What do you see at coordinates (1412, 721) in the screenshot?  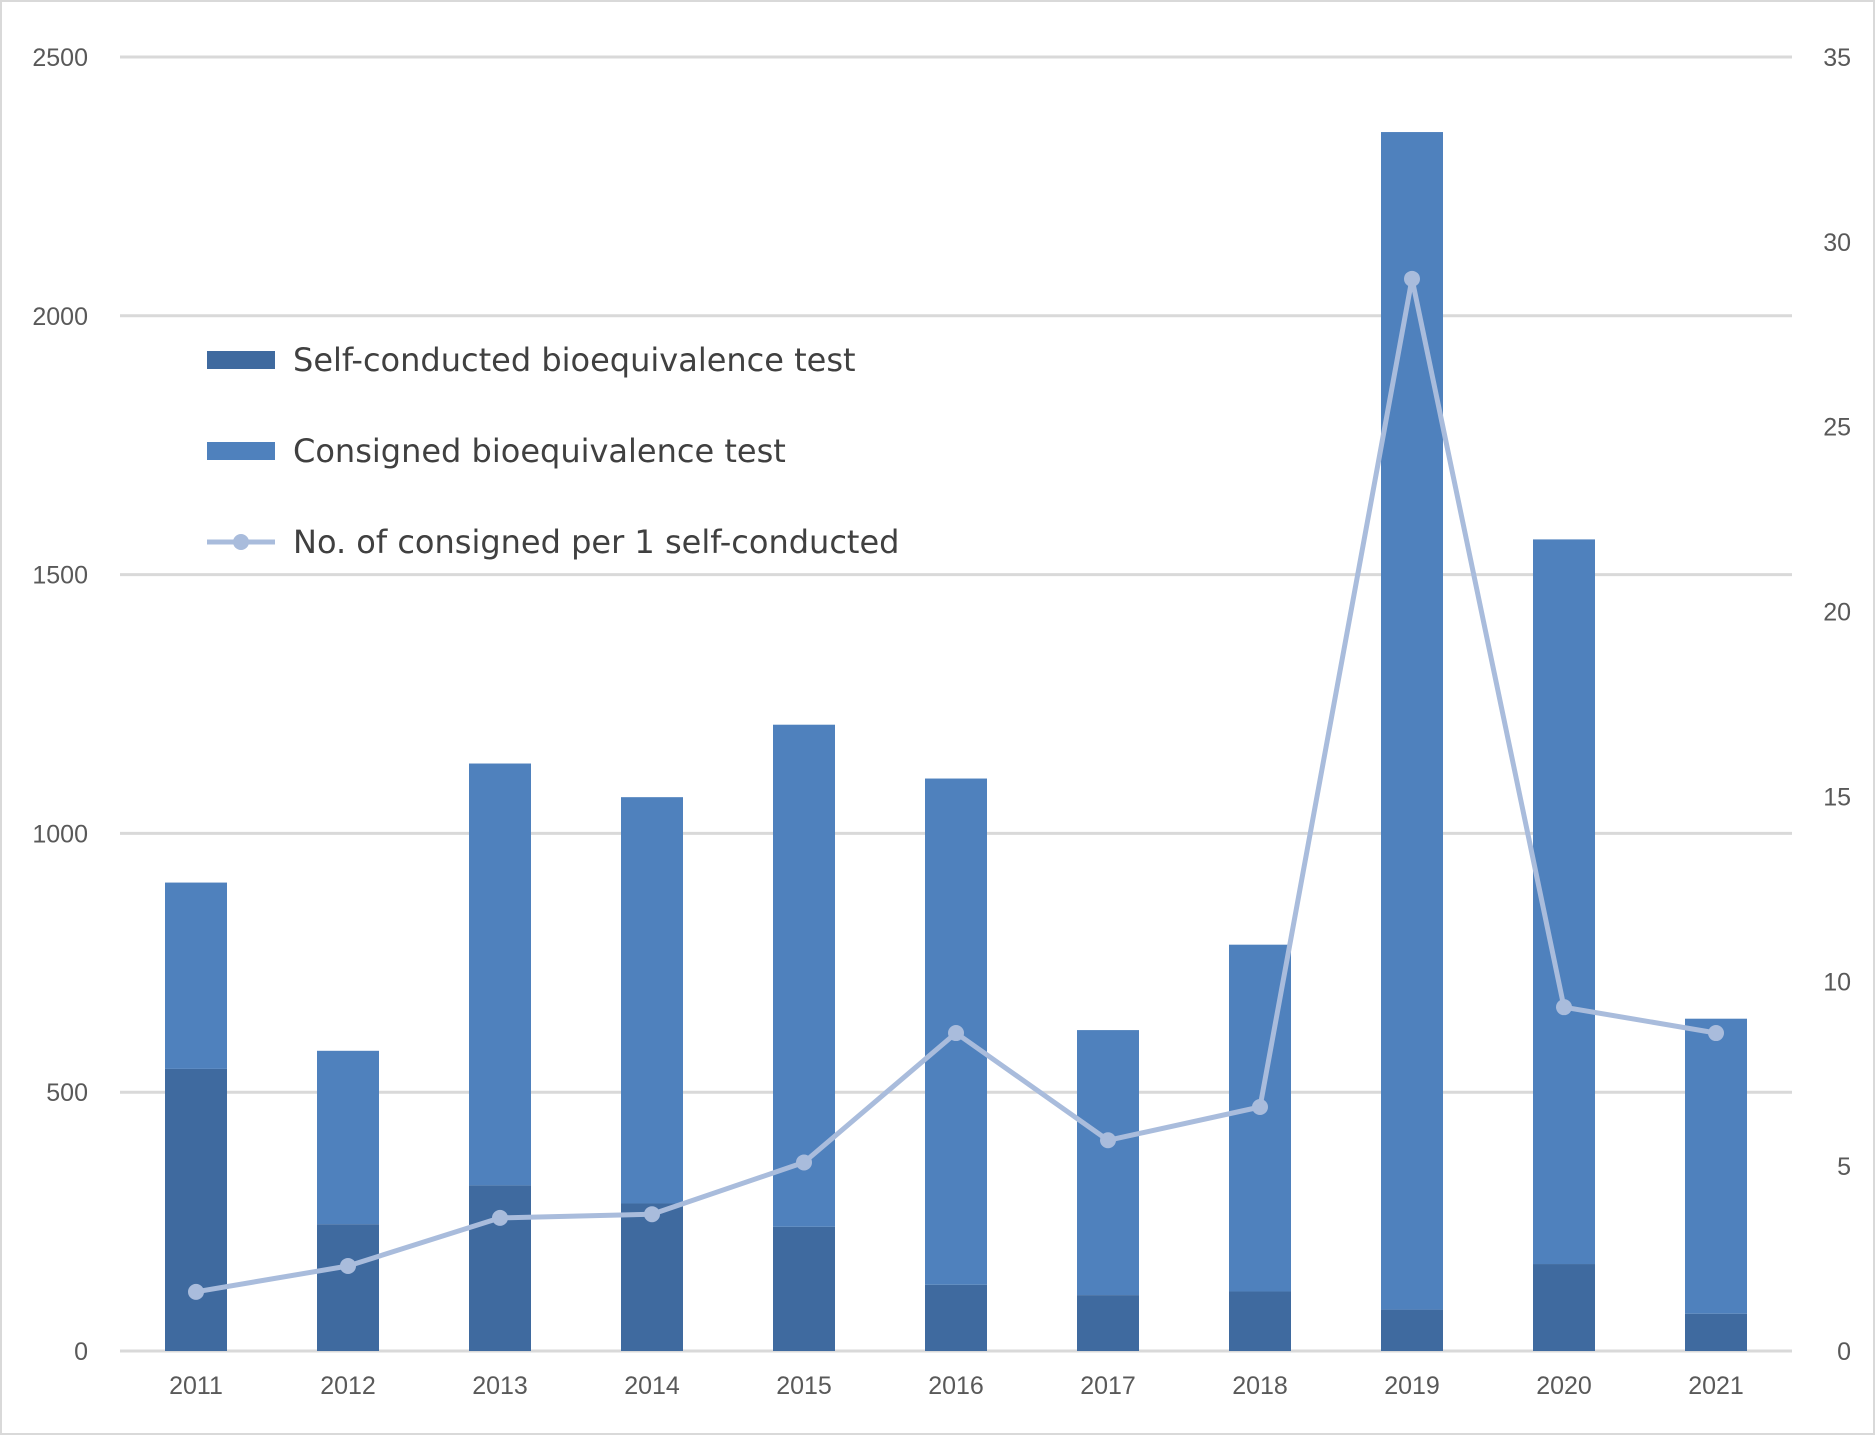 I see `bar-consigned-2019` at bounding box center [1412, 721].